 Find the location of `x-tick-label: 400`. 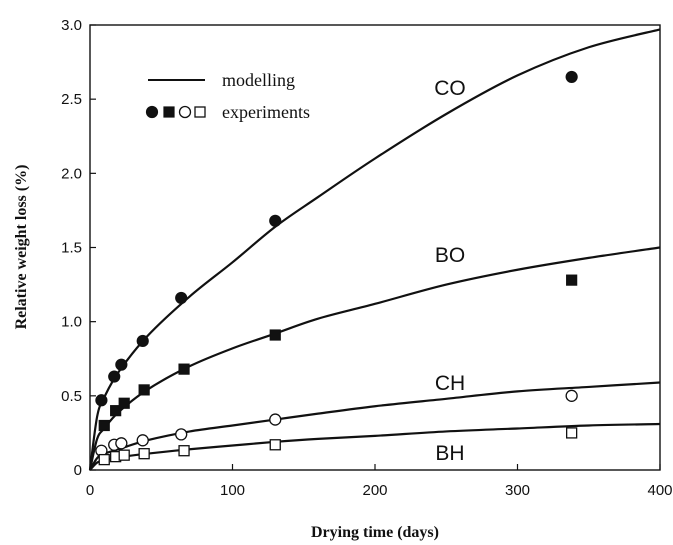

x-tick-label: 400 is located at coordinates (659, 490).